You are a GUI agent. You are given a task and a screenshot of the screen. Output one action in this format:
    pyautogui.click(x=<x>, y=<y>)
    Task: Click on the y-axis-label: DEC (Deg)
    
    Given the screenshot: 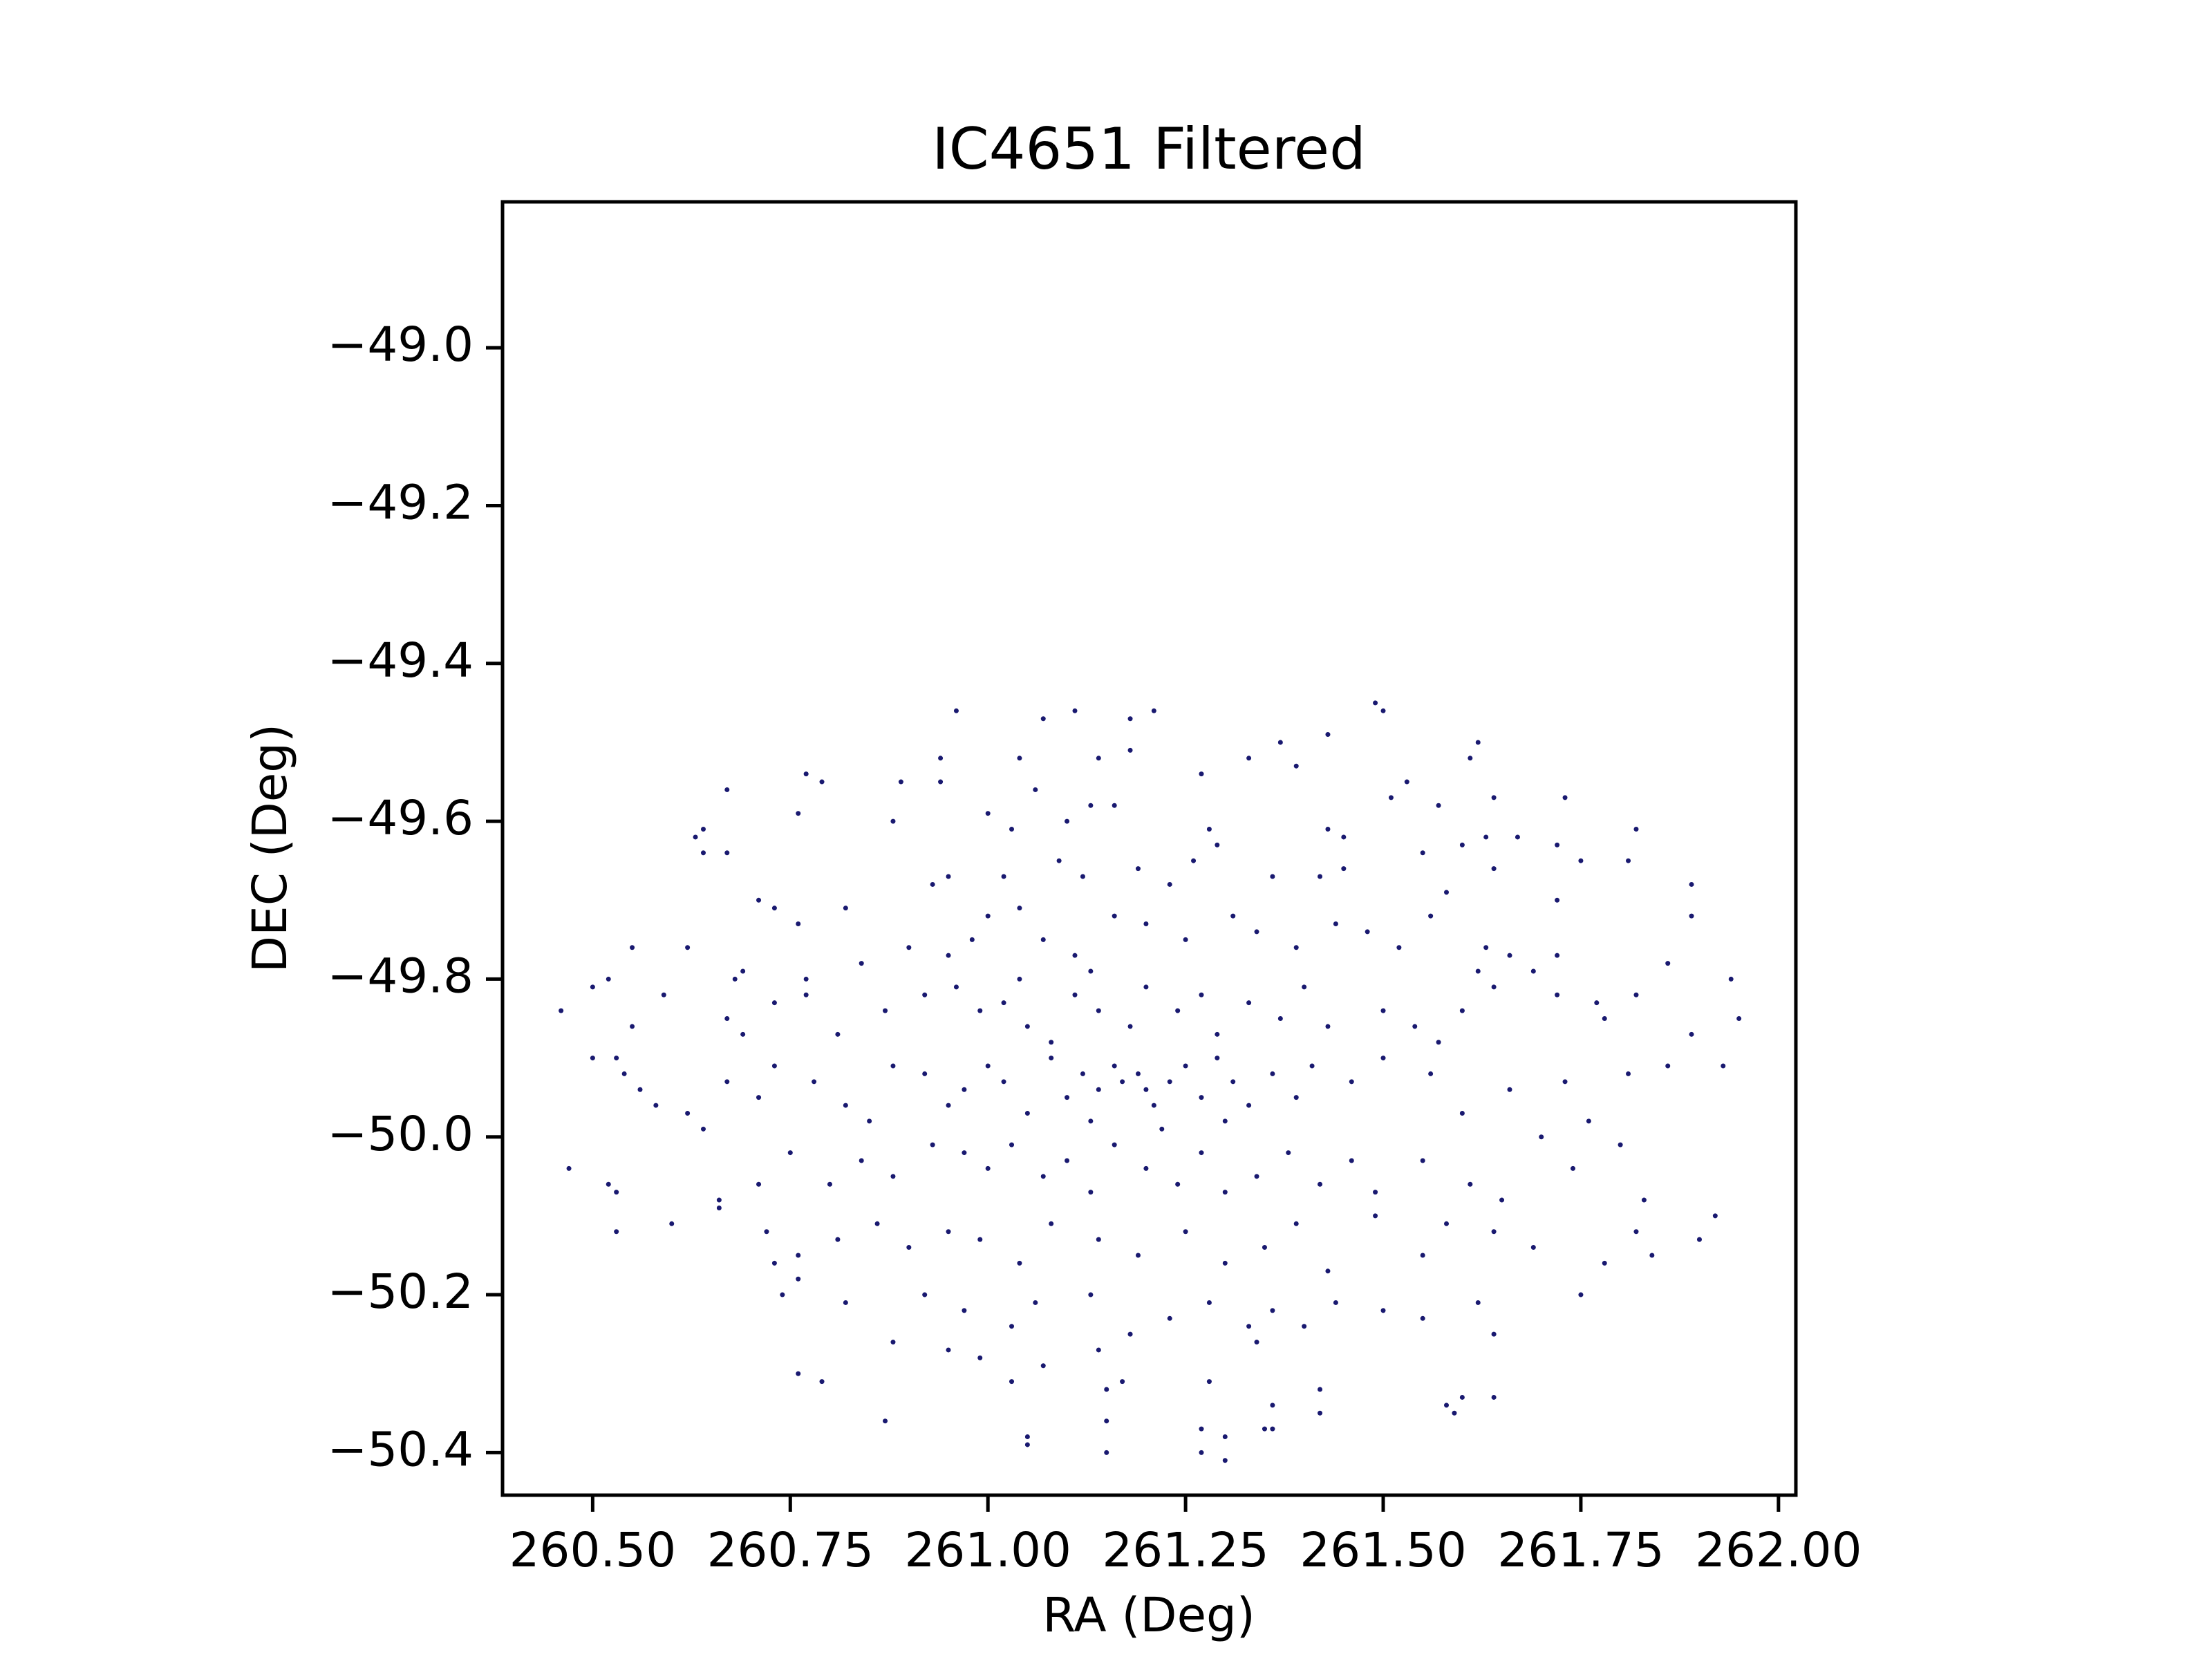 What is the action you would take?
    pyautogui.click(x=270, y=848)
    